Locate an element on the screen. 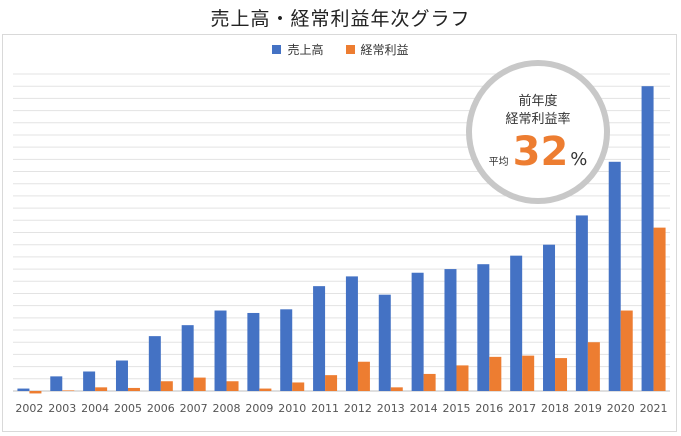  bar-sales-2005 is located at coordinates (121, 375).